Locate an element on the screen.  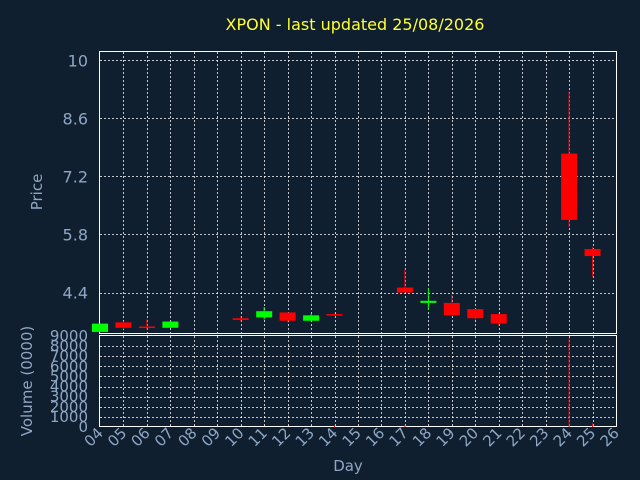
day-tick-label: 14 is located at coordinates (328, 437).